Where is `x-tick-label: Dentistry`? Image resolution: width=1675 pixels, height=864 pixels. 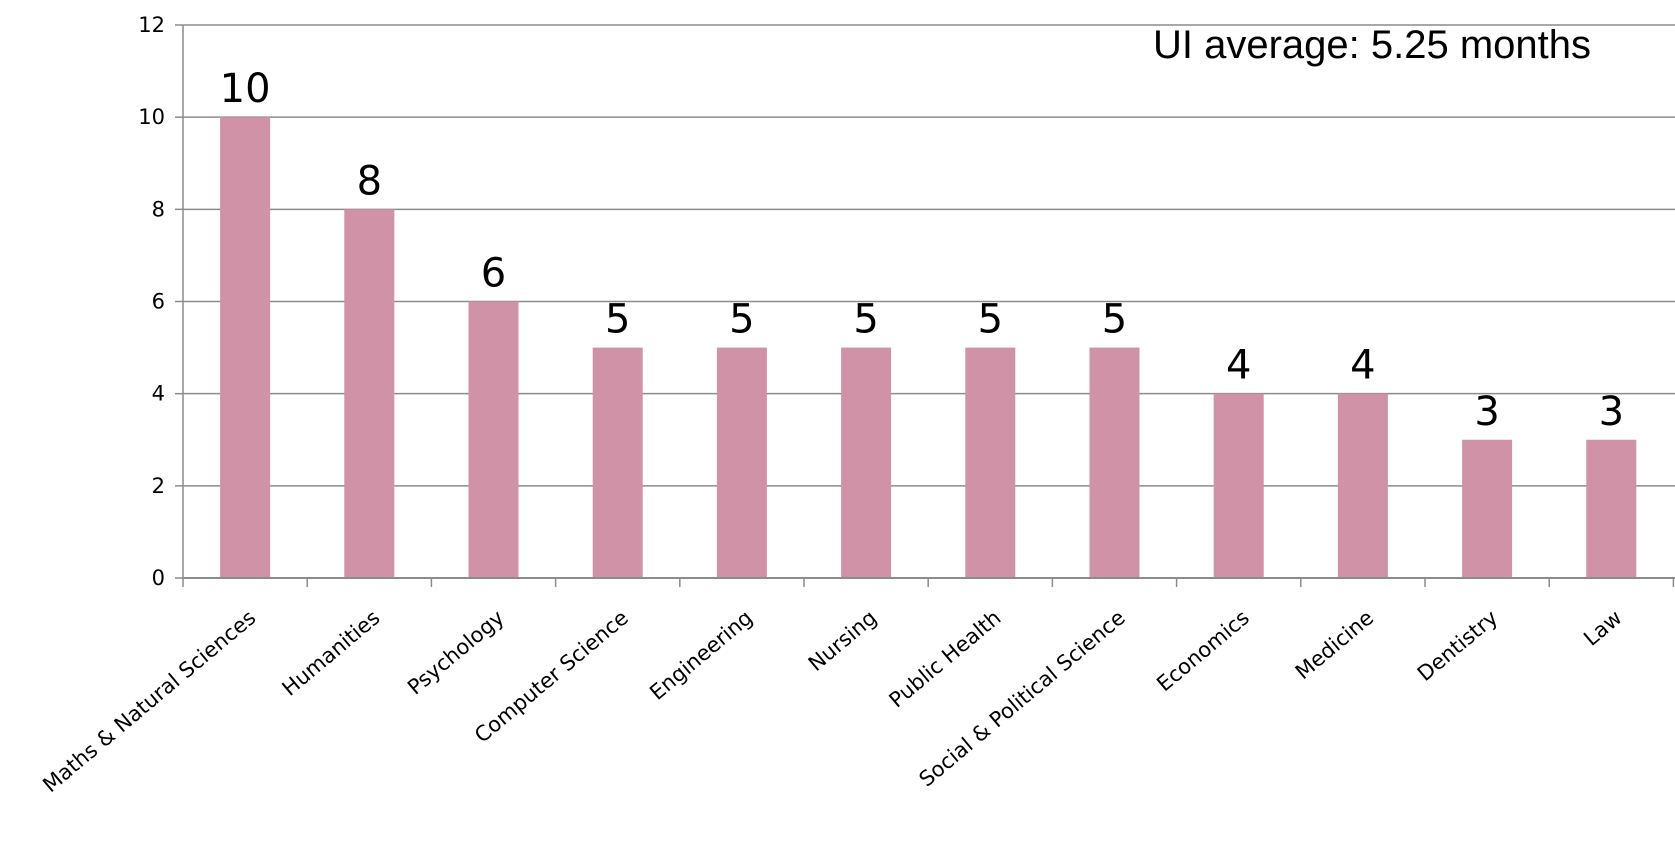 x-tick-label: Dentistry is located at coordinates (1458, 645).